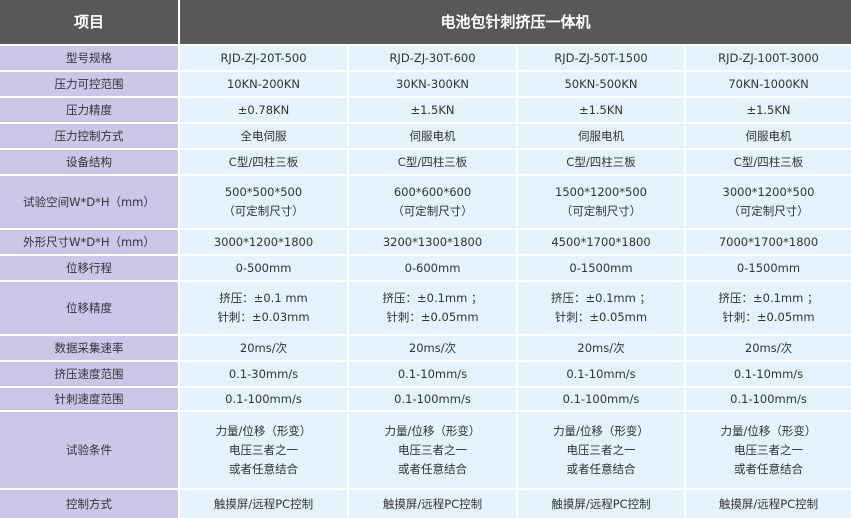 The image size is (851, 518). I want to click on cell-text: ±0.78KN, so click(263, 109).